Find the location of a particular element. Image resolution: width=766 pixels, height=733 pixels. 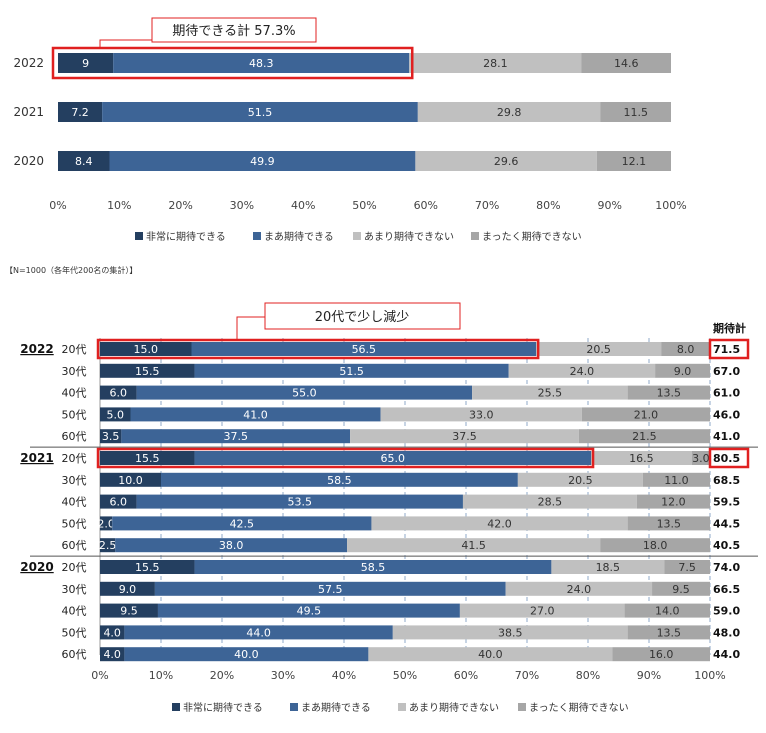

data-label: 5.0 is located at coordinates (116, 414).